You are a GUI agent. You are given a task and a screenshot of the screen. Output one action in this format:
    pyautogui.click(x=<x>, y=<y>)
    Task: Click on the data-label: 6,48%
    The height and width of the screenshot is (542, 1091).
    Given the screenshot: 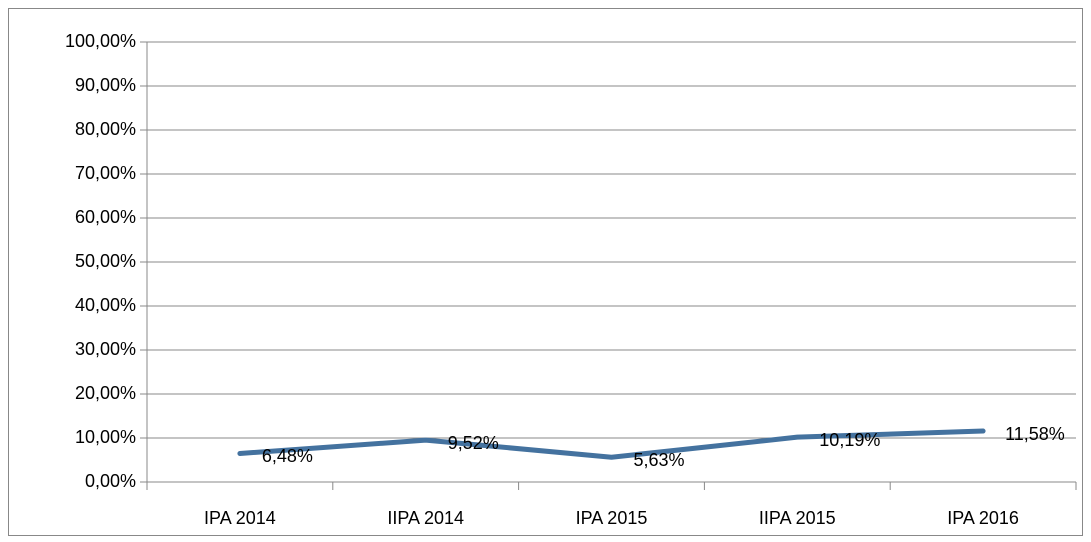 What is the action you would take?
    pyautogui.click(x=287, y=456)
    